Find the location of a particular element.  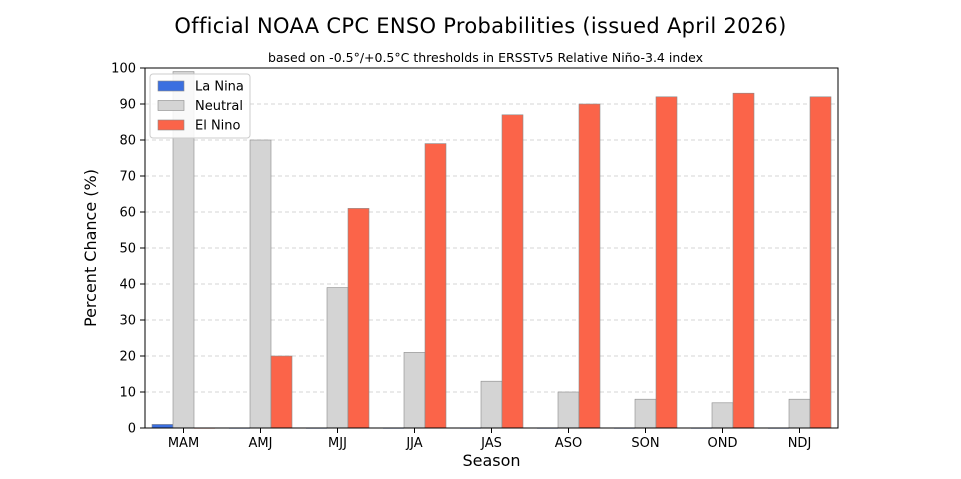

y-axis-label: Percent Chance (%) is located at coordinates (90, 248).